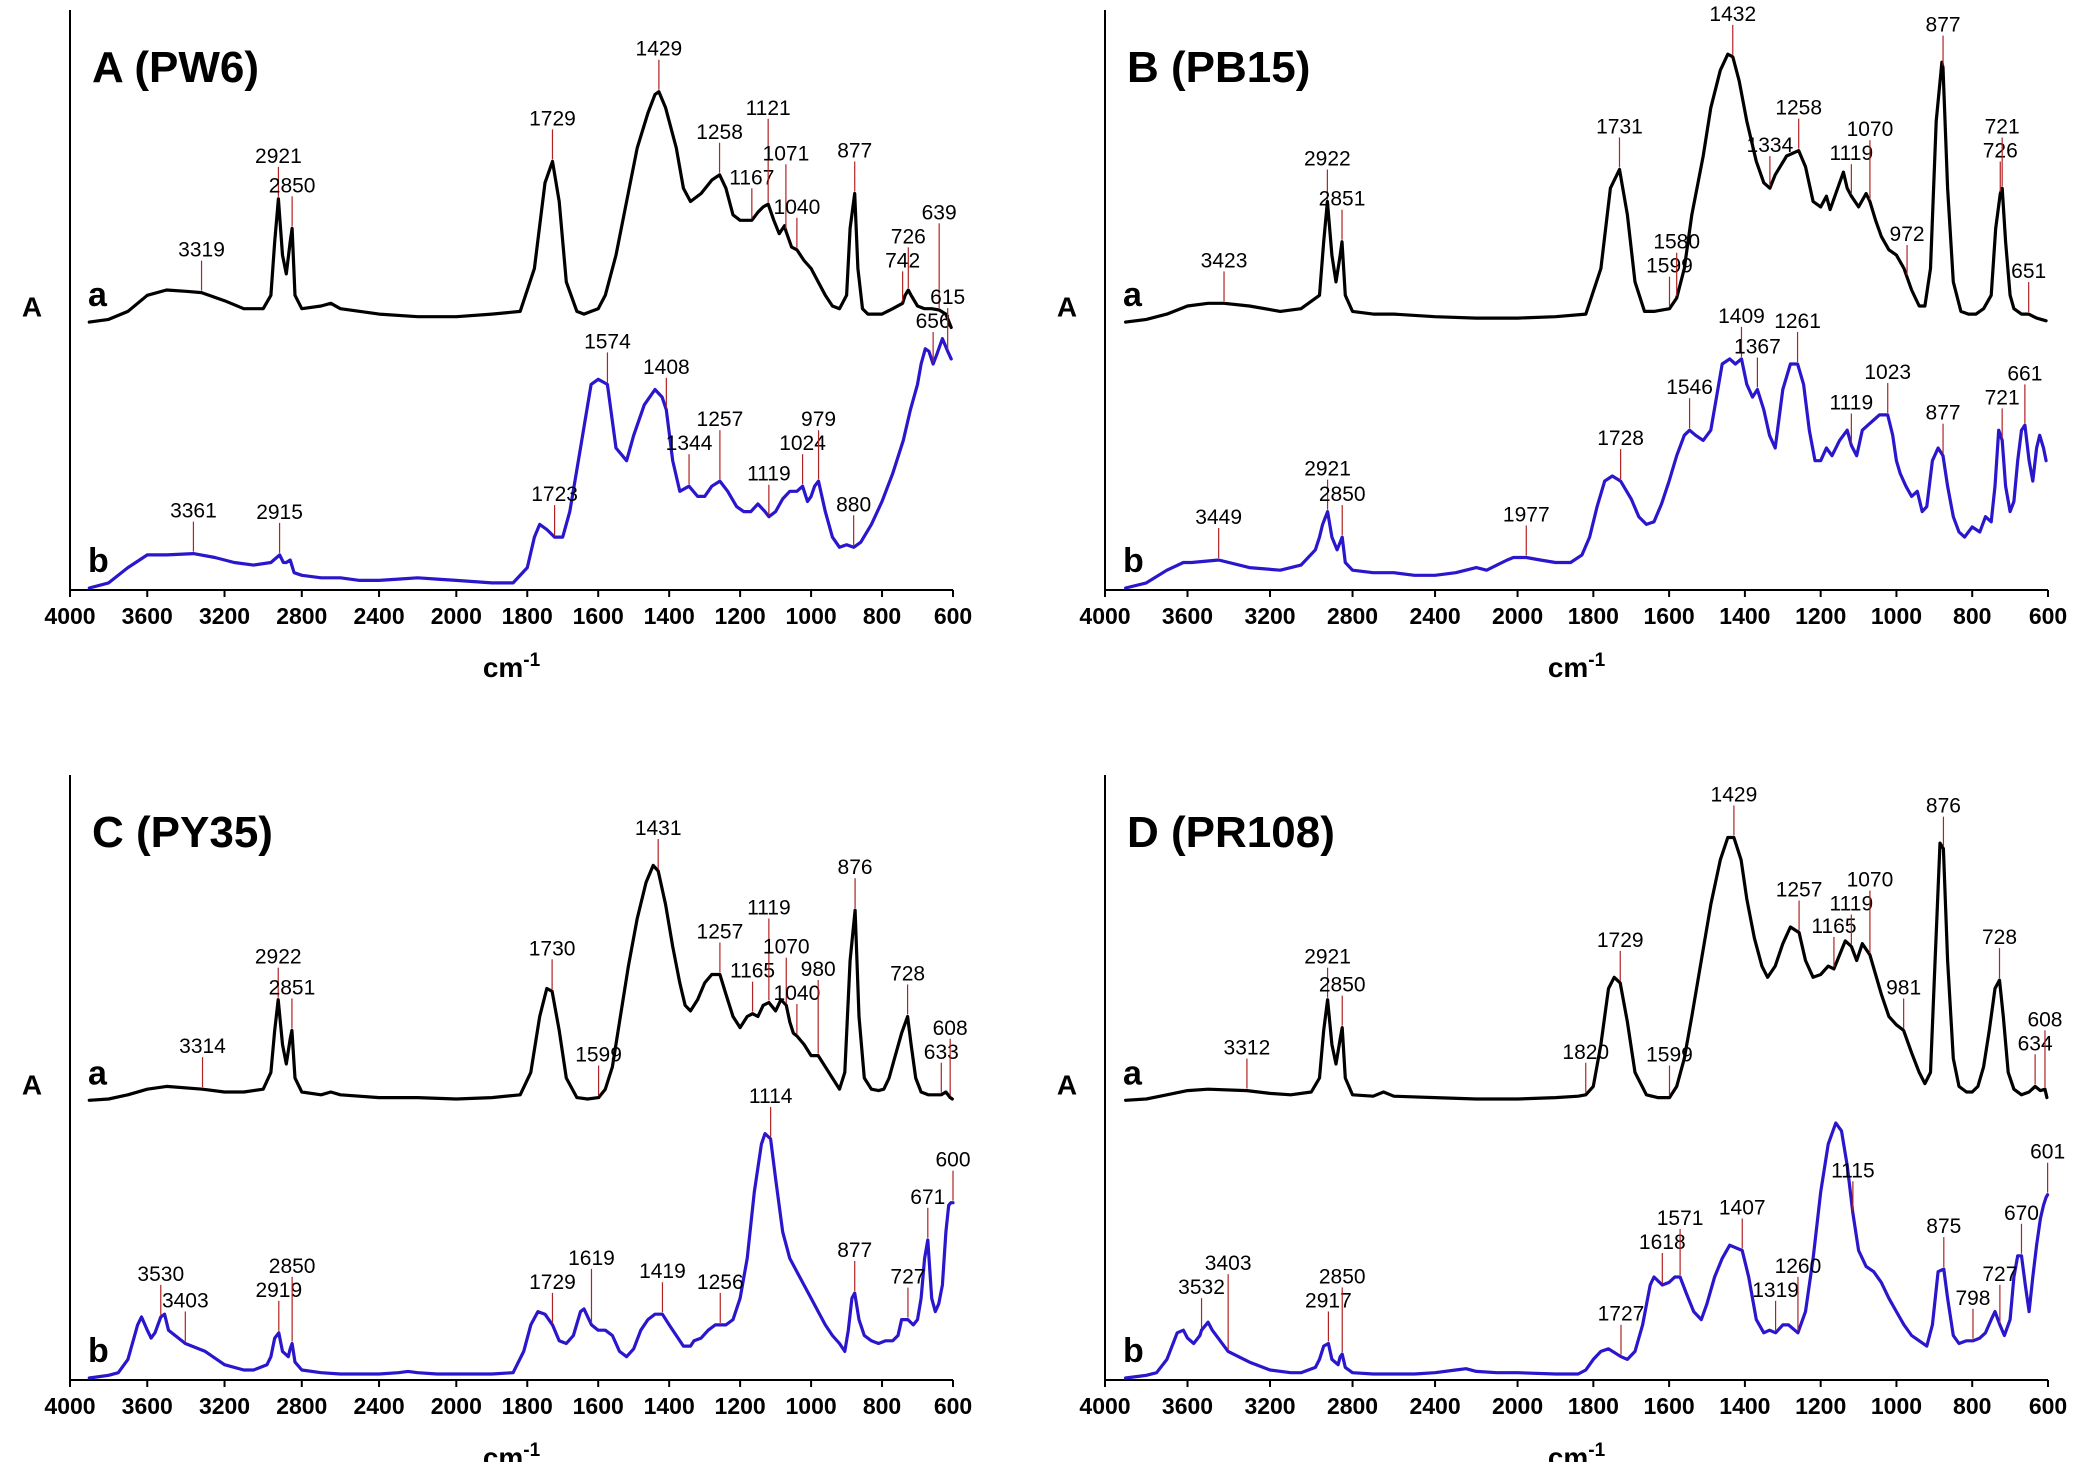 This screenshot has width=2096, height=1462. Describe the element at coordinates (720, 1282) in the screenshot. I see `peak-label: 1256` at that location.